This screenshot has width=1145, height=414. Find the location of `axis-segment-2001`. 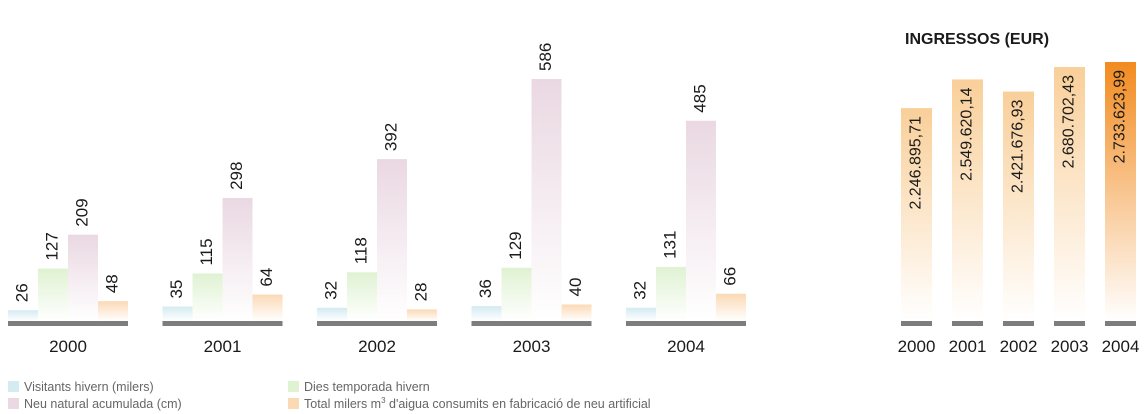

axis-segment-2001 is located at coordinates (222, 323).